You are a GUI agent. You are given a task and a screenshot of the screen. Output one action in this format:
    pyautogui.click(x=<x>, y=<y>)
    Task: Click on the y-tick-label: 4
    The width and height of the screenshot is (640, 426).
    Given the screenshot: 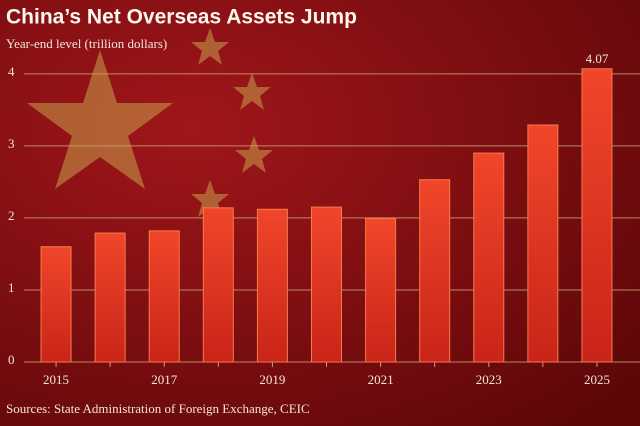 What is the action you would take?
    pyautogui.click(x=11, y=71)
    